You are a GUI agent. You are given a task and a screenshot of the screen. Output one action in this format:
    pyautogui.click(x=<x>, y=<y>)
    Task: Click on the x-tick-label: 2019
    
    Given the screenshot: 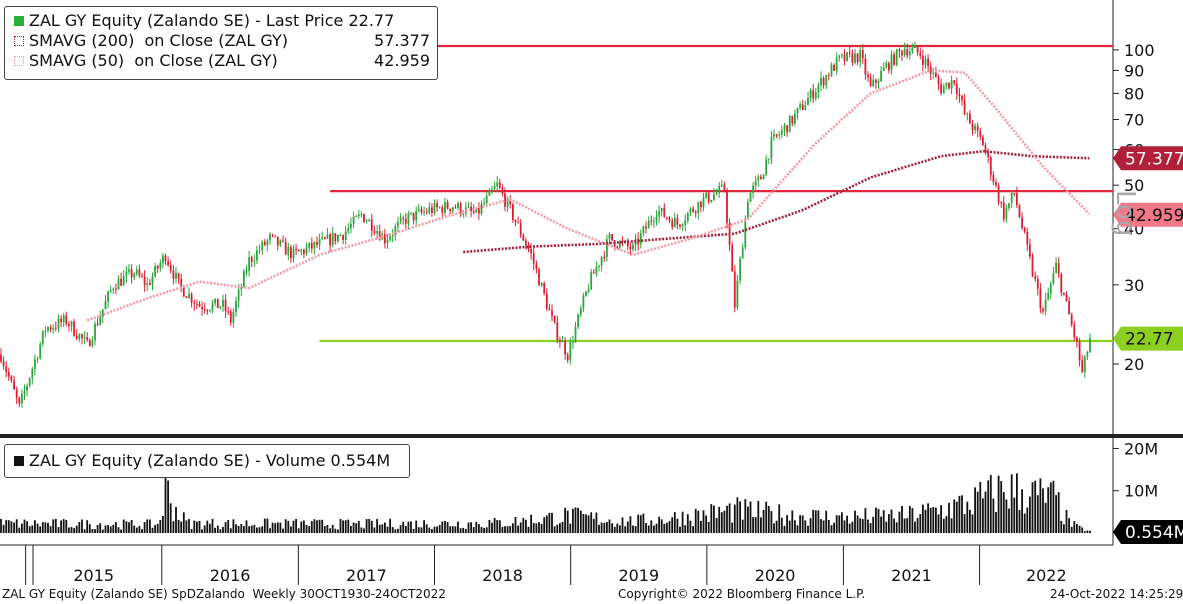 What is the action you would take?
    pyautogui.click(x=638, y=575)
    